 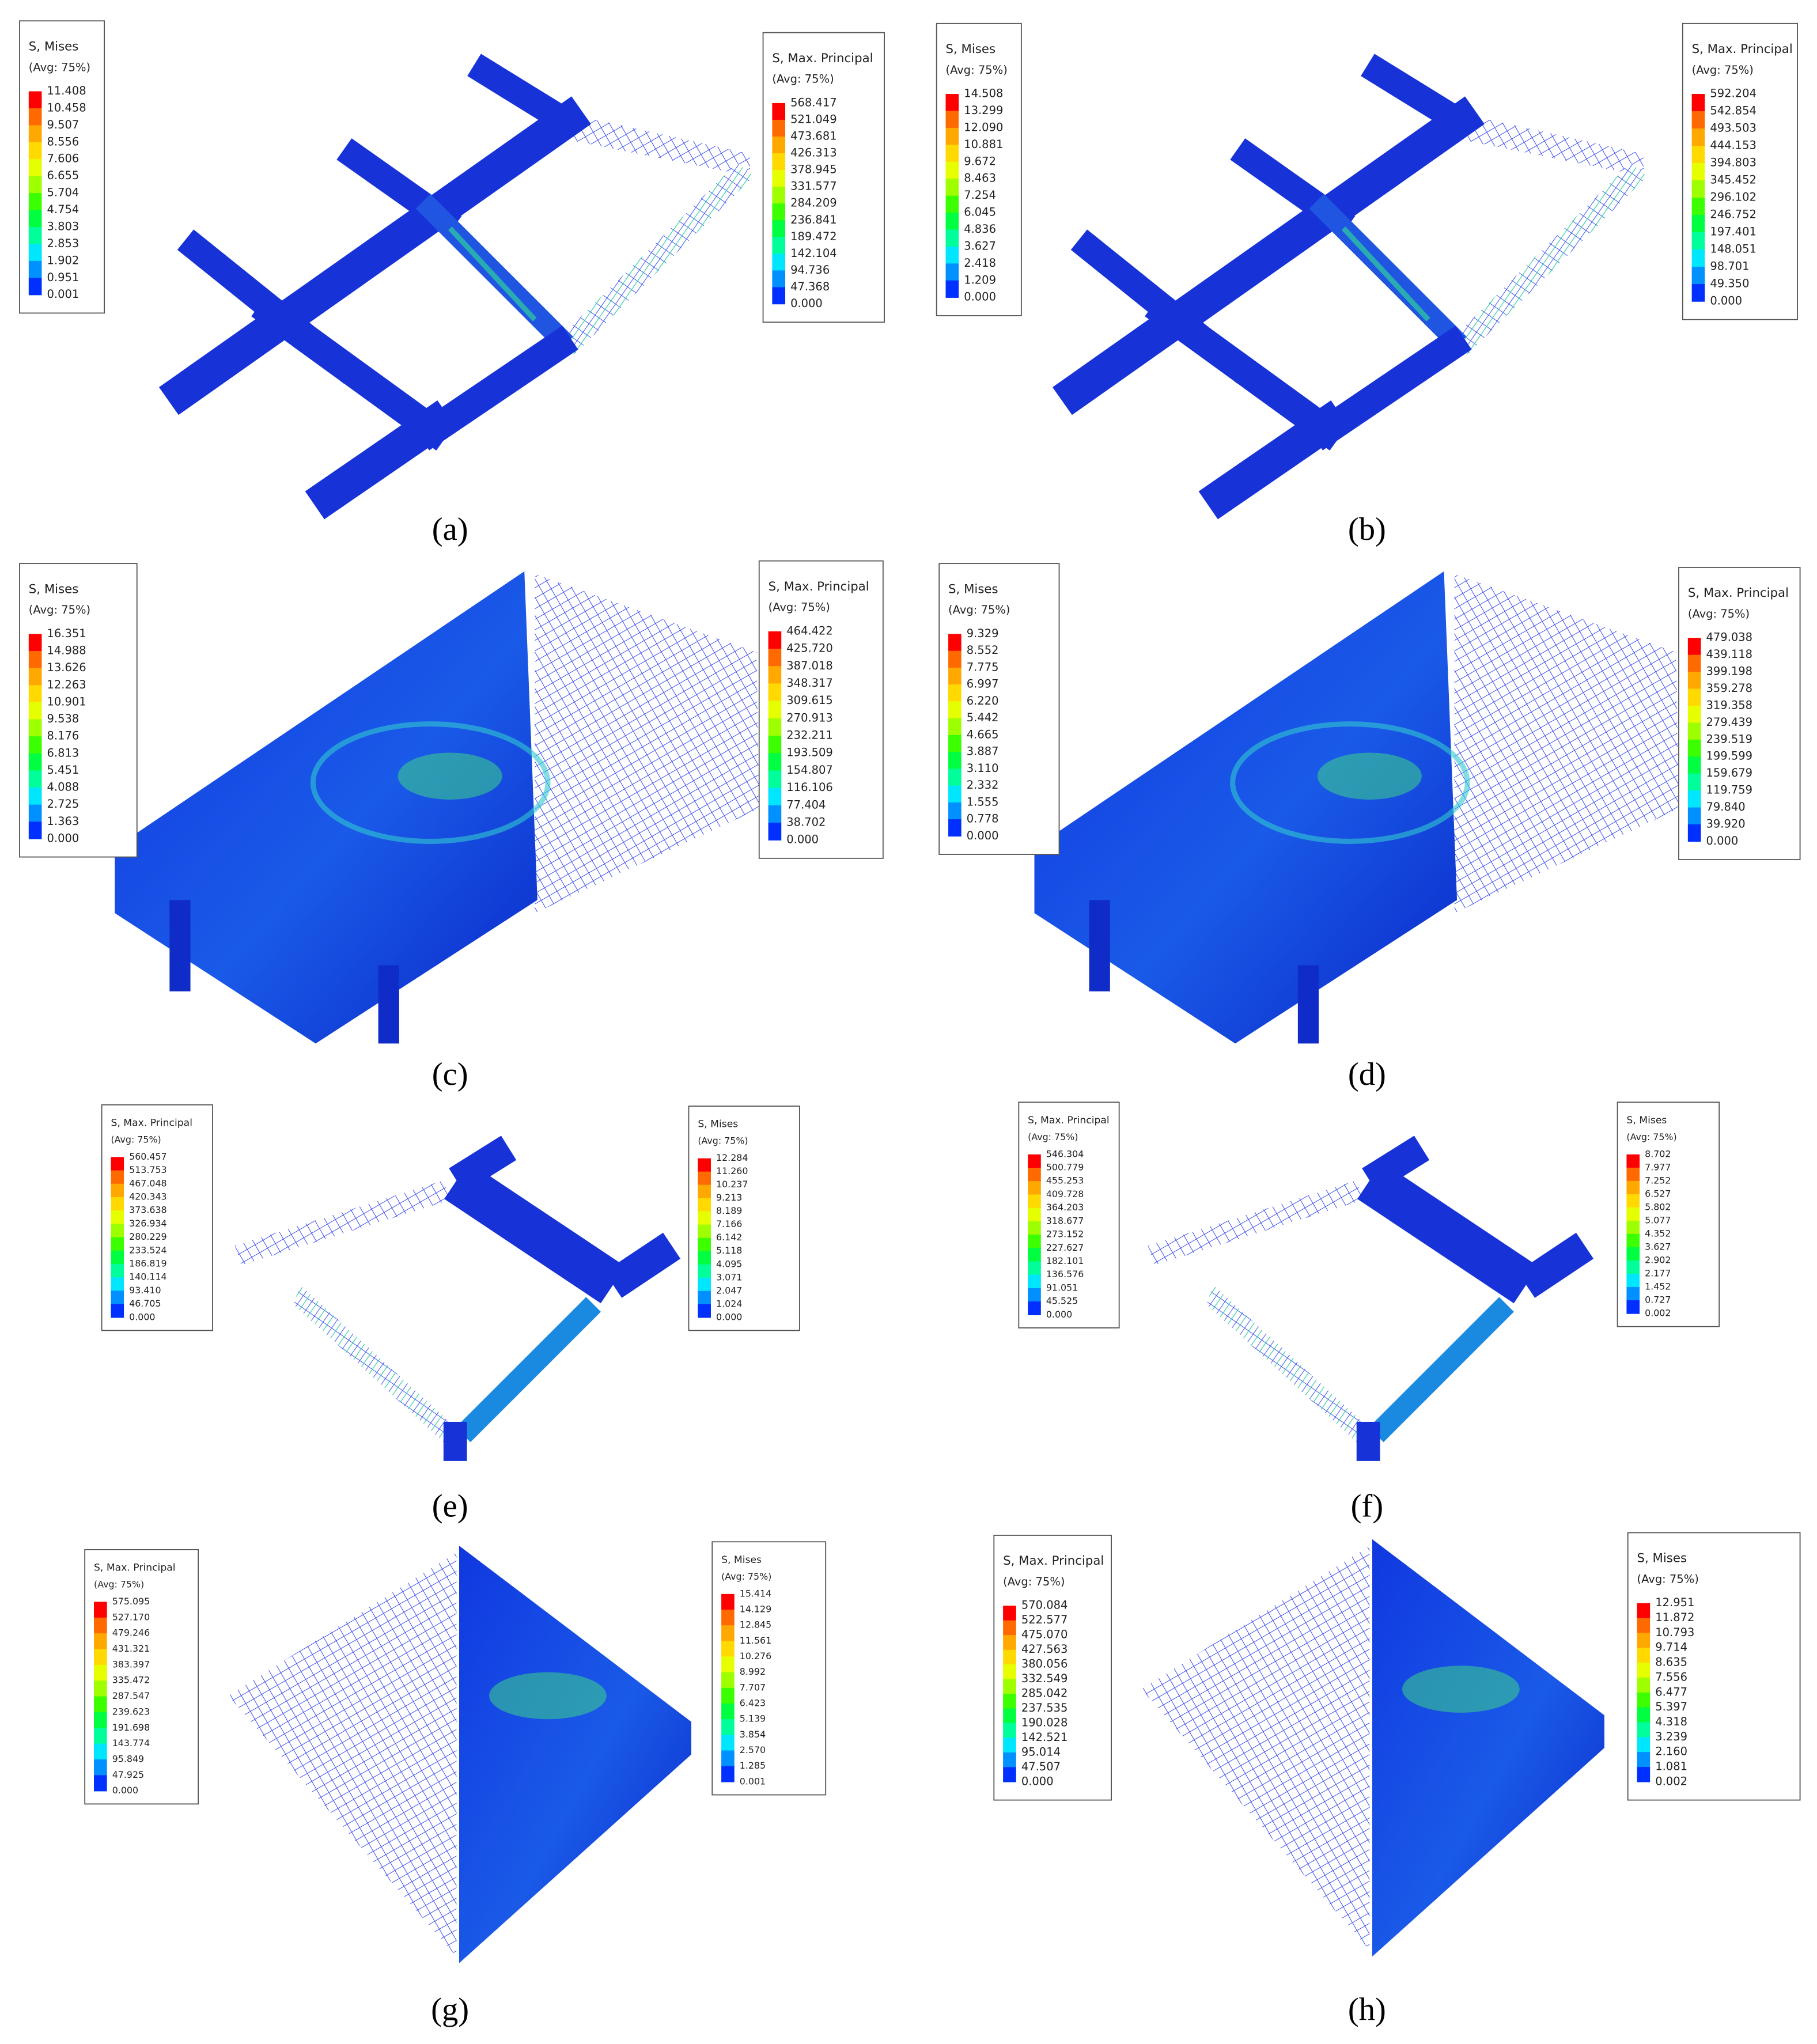 What do you see at coordinates (63, 821) in the screenshot?
I see `legend-value: 1.363` at bounding box center [63, 821].